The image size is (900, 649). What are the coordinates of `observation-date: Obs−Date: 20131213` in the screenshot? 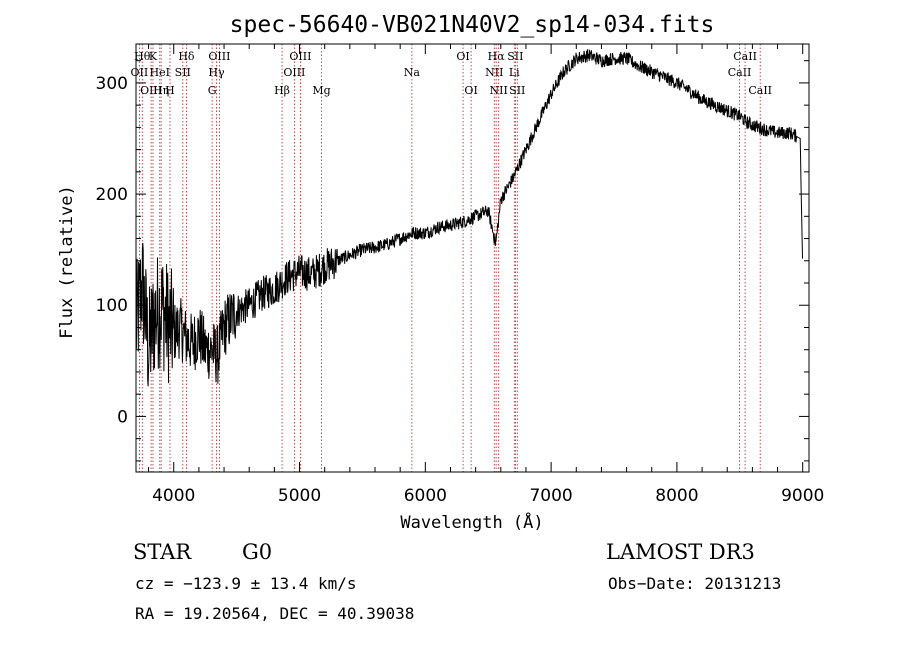 It's located at (695, 583).